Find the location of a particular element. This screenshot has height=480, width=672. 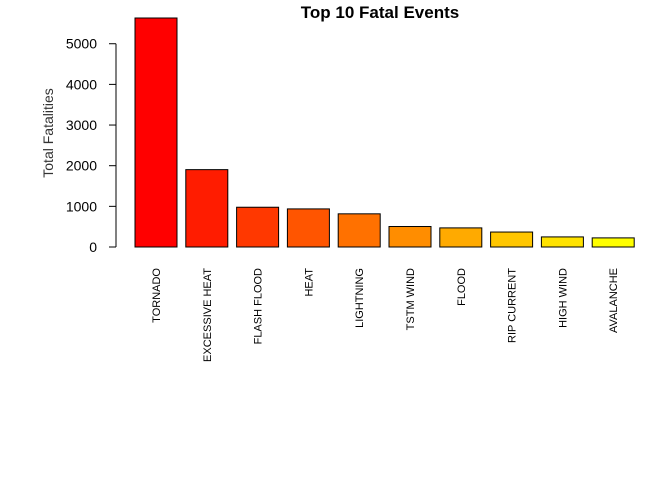

y-tick-label: 5000 is located at coordinates (81, 44).